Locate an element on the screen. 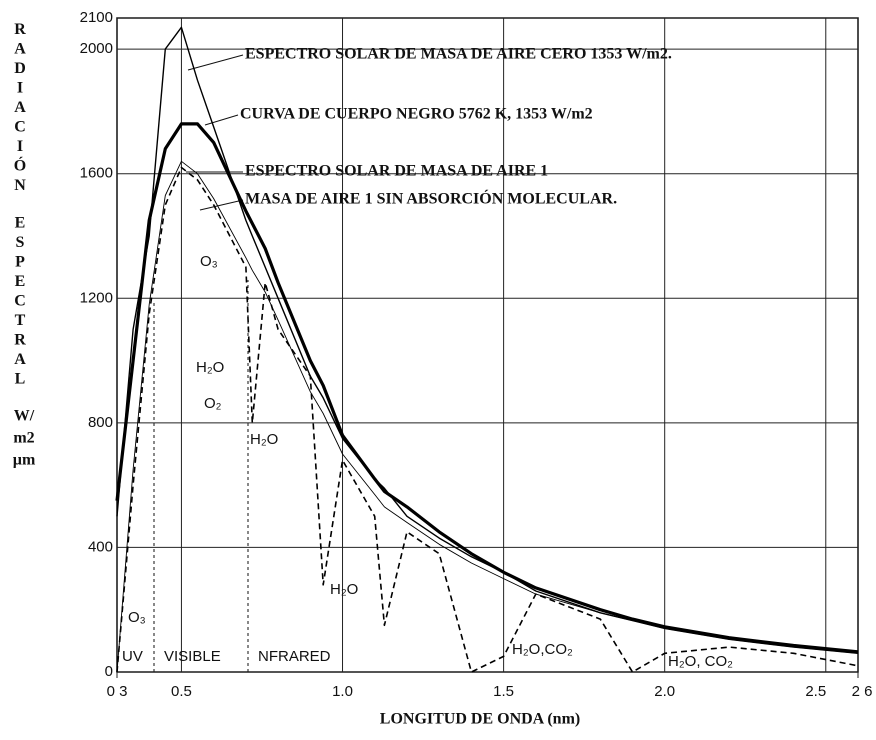 The width and height of the screenshot is (876, 740). x-tick-label: 2 6 is located at coordinates (862, 691).